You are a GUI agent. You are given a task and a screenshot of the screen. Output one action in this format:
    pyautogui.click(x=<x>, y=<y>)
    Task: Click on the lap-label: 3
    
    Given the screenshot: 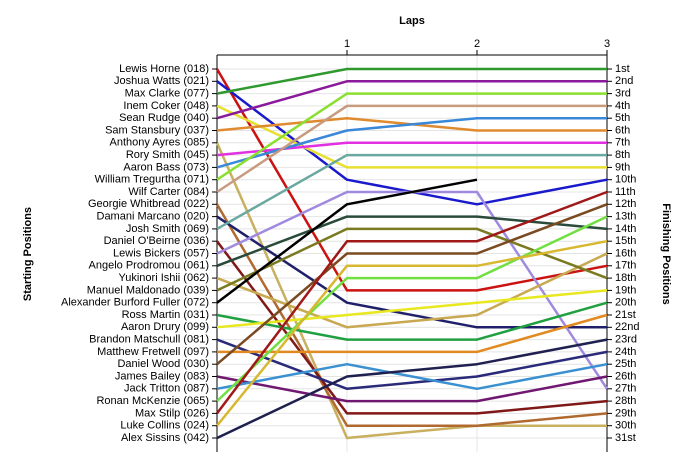 What is the action you would take?
    pyautogui.click(x=607, y=44)
    